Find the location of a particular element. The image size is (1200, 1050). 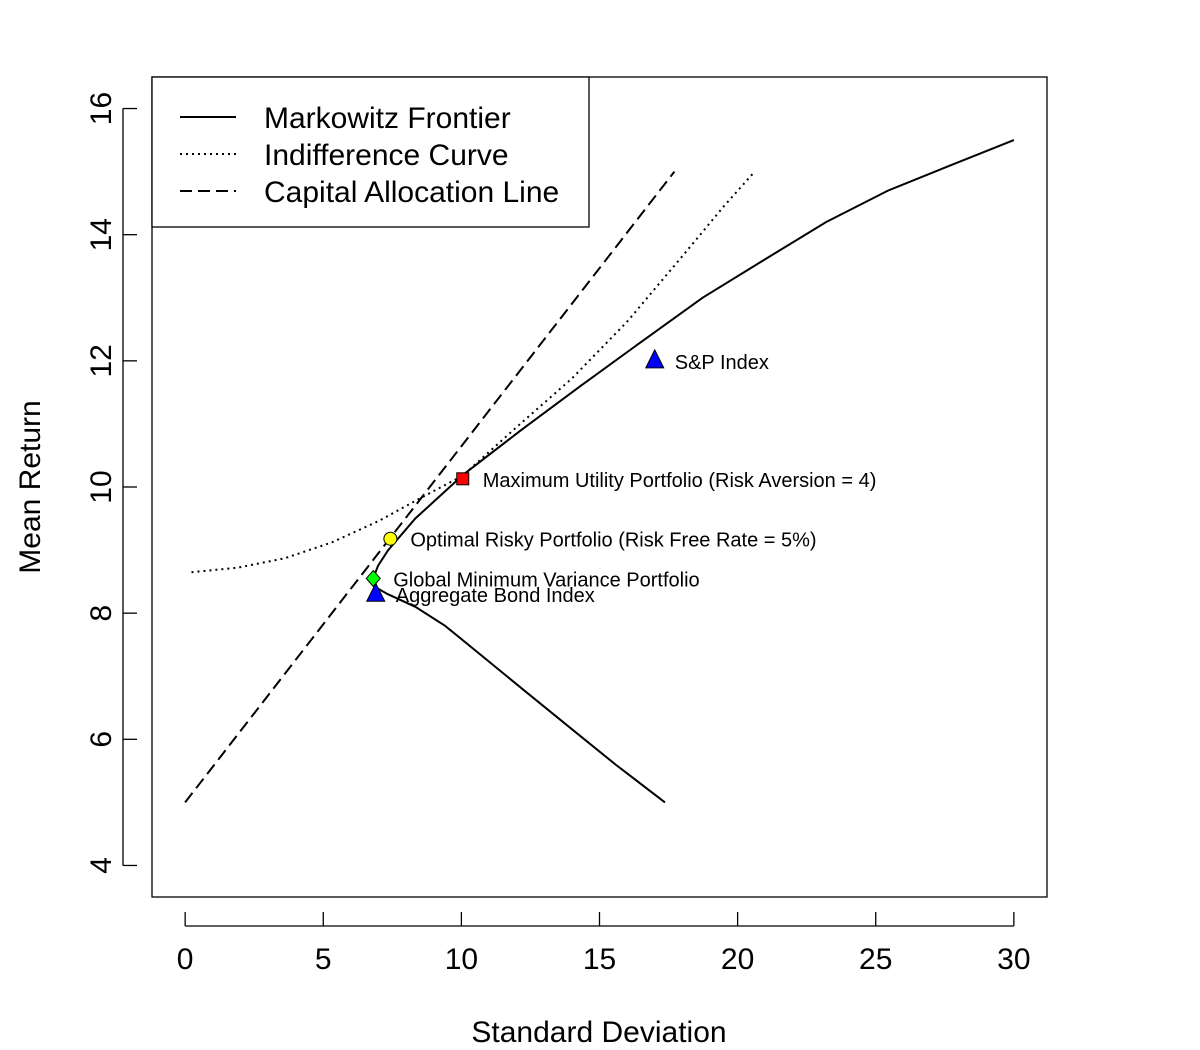

point-marker-s-p-index is located at coordinates (654, 358).